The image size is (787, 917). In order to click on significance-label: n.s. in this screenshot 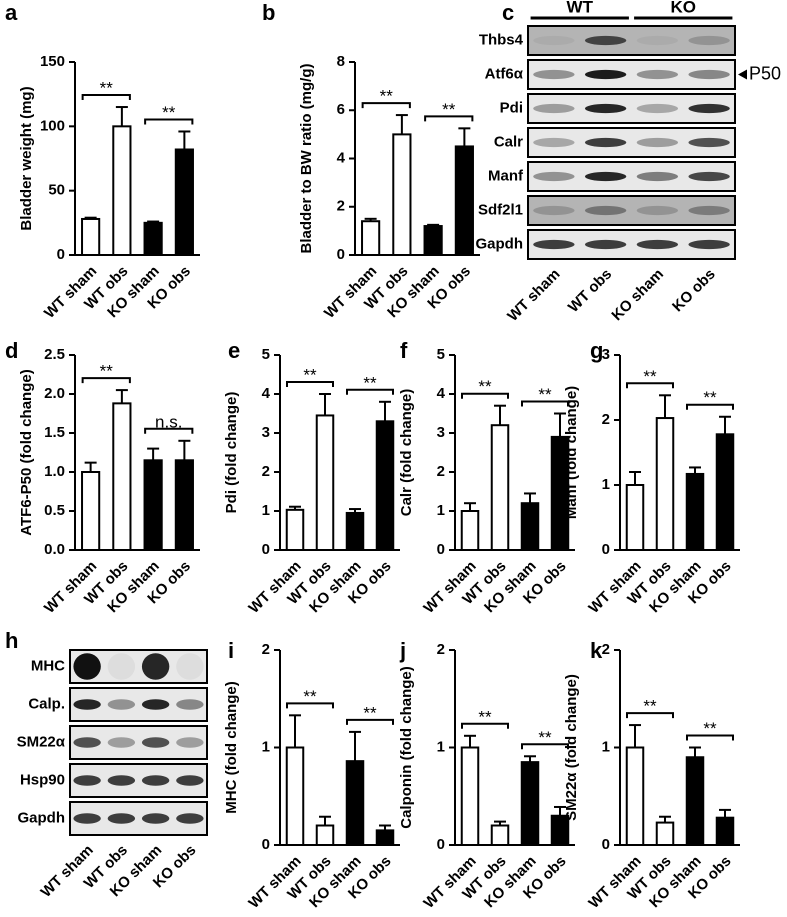, I will do `click(168, 421)`.